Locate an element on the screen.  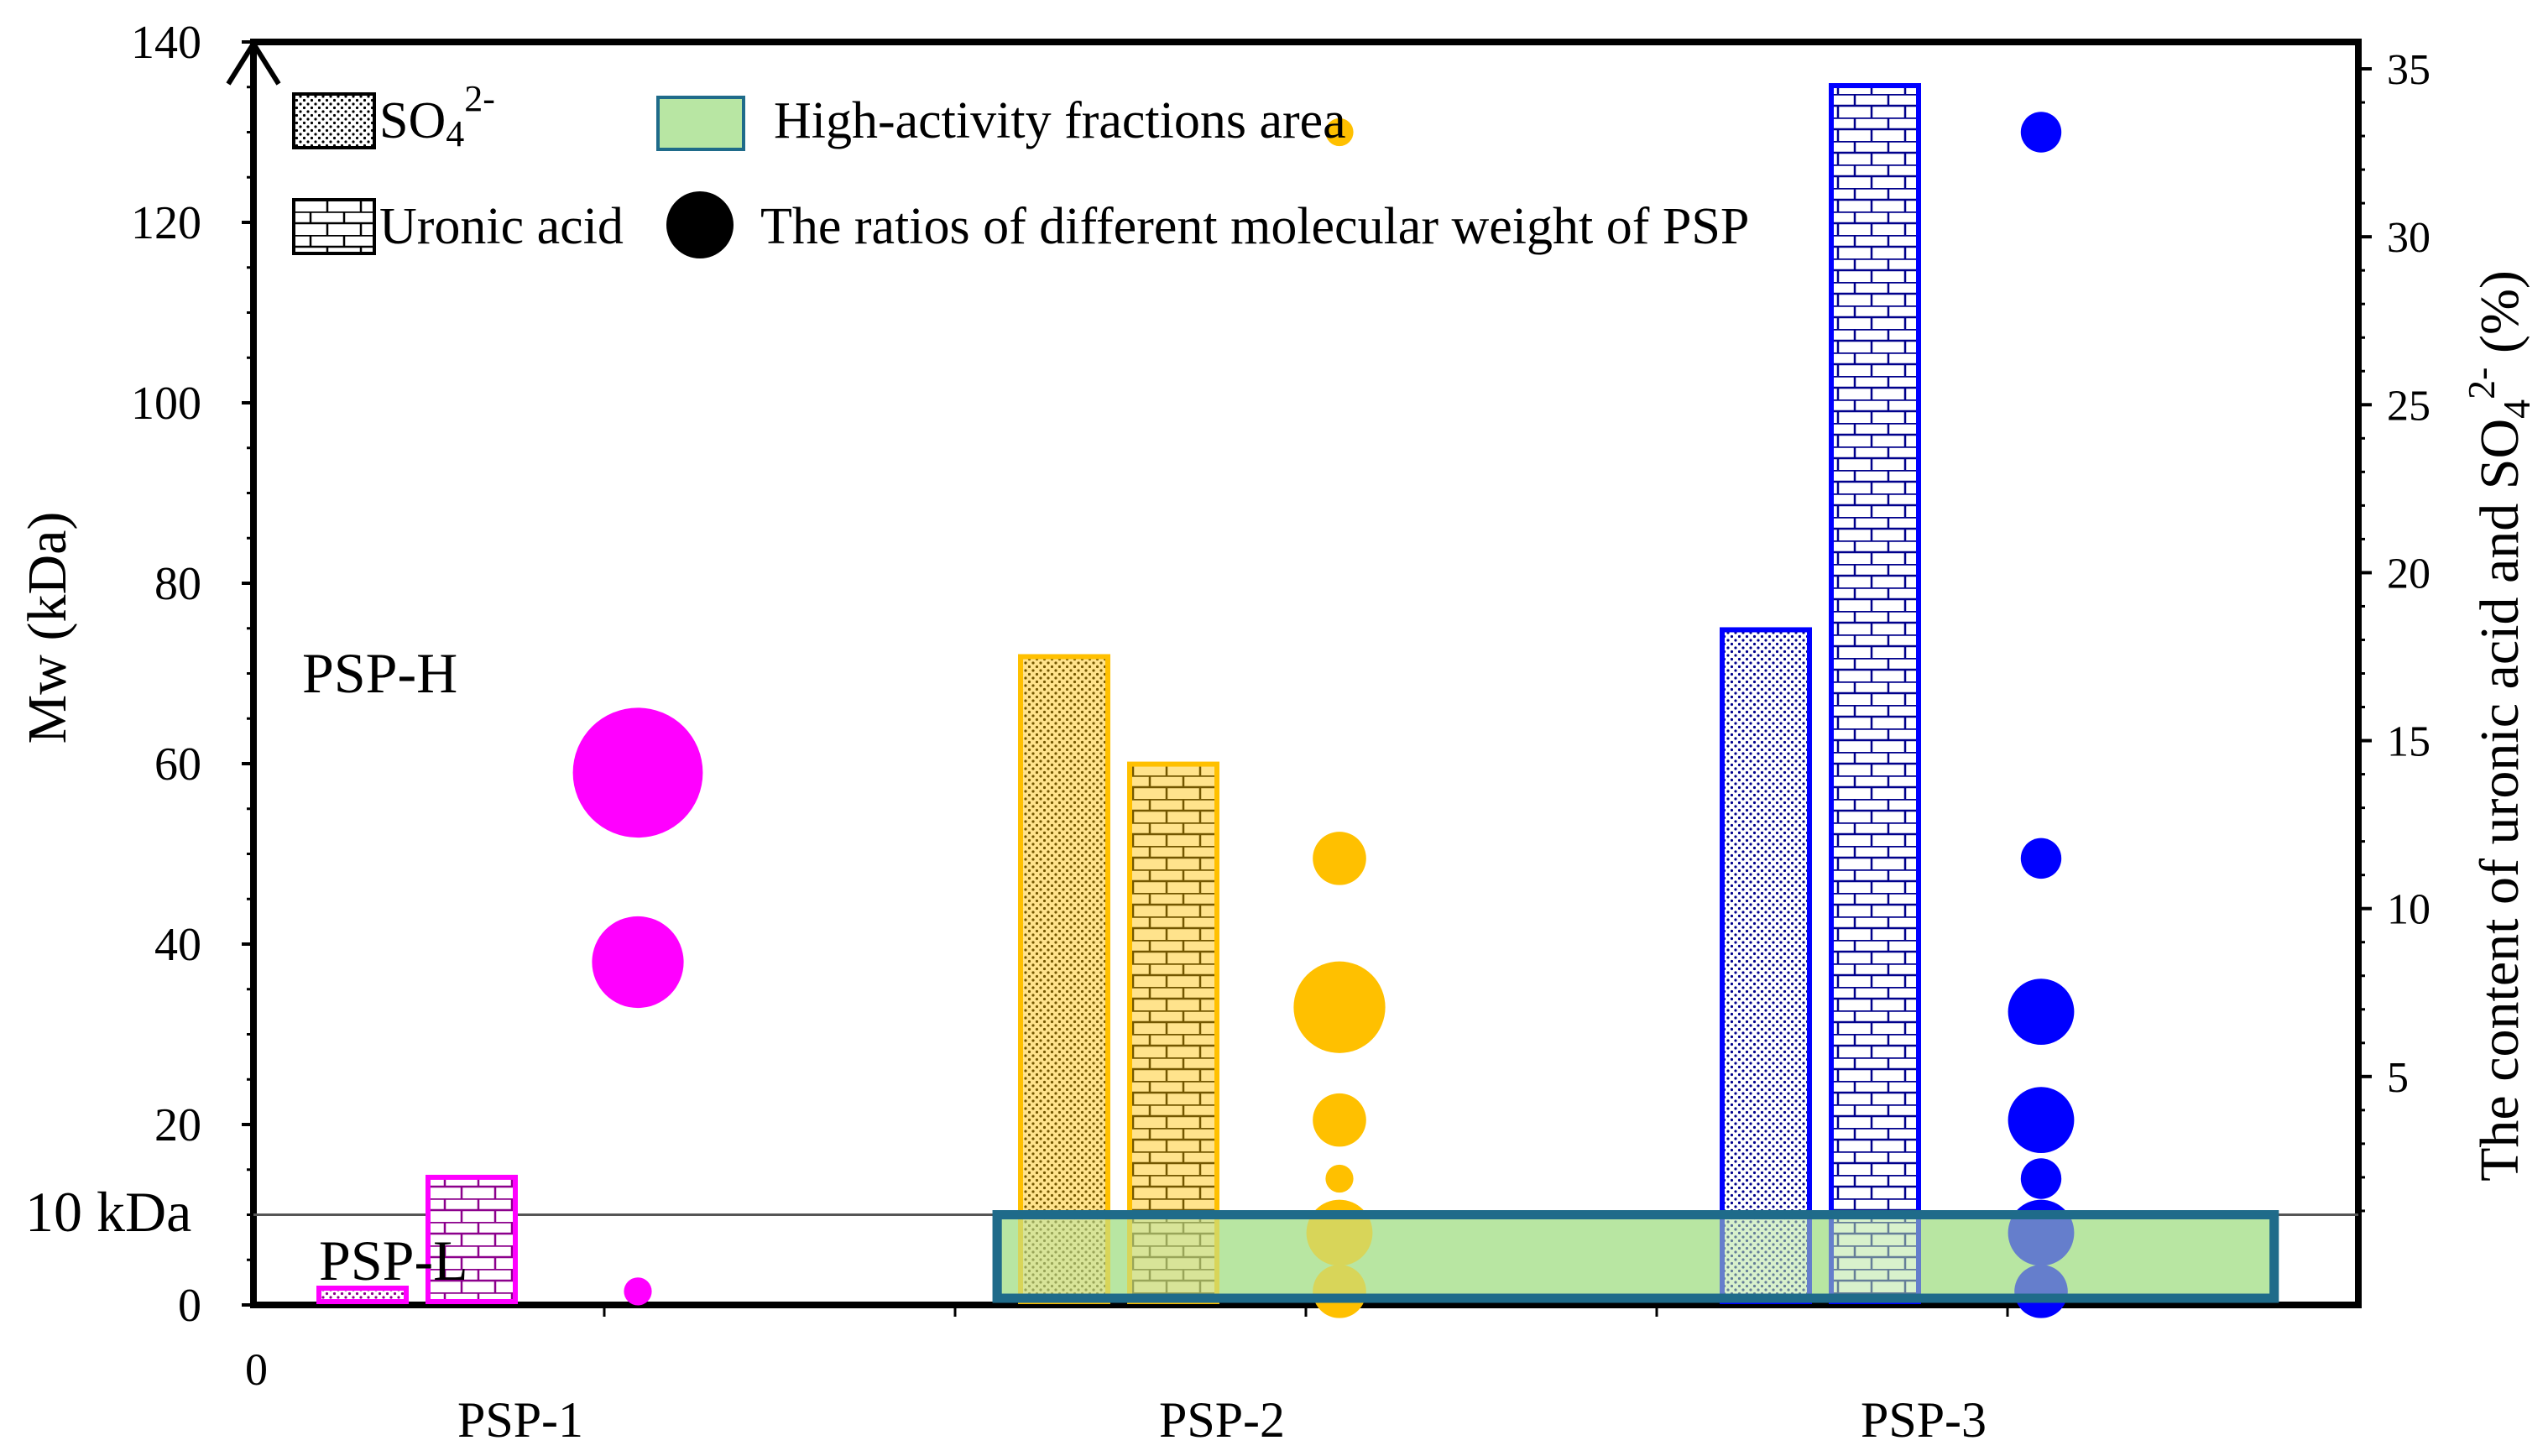
right-axis-ticks: 5 10 15 20 25 30 35 is located at coordinates (2394, 629).